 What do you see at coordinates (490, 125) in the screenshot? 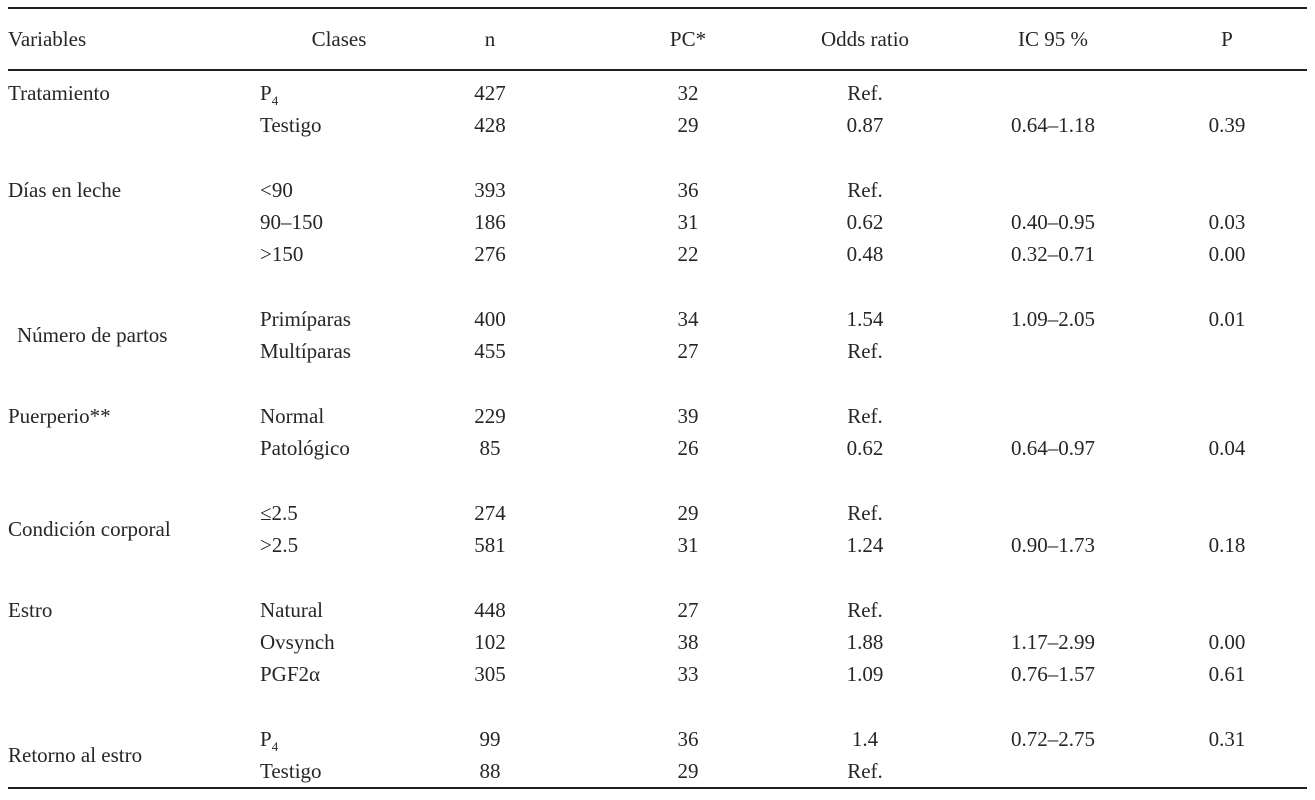
I see `n-cell: 428` at bounding box center [490, 125].